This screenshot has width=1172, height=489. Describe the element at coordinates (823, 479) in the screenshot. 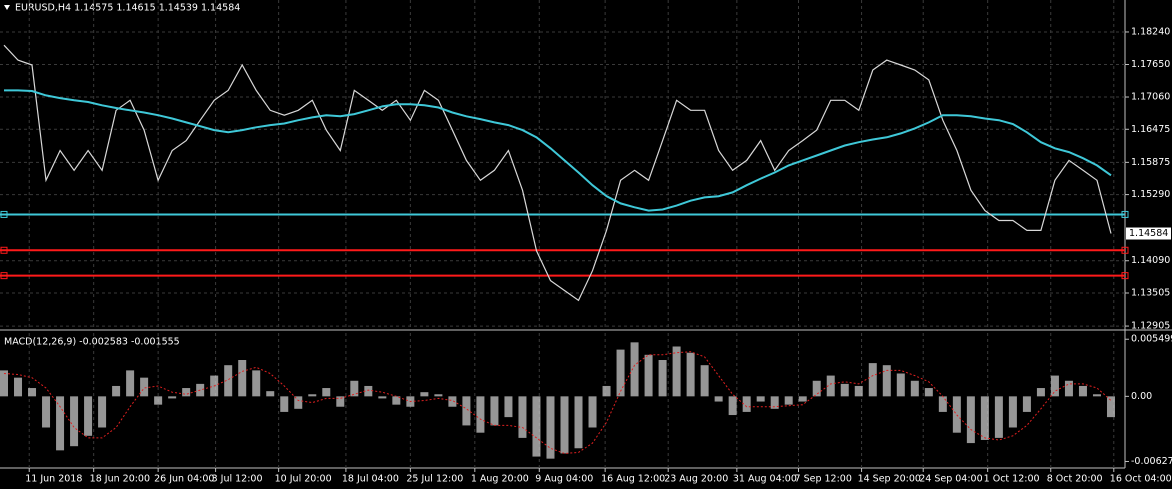

I see `x-tick-label: 7 Sep 12:00` at that location.